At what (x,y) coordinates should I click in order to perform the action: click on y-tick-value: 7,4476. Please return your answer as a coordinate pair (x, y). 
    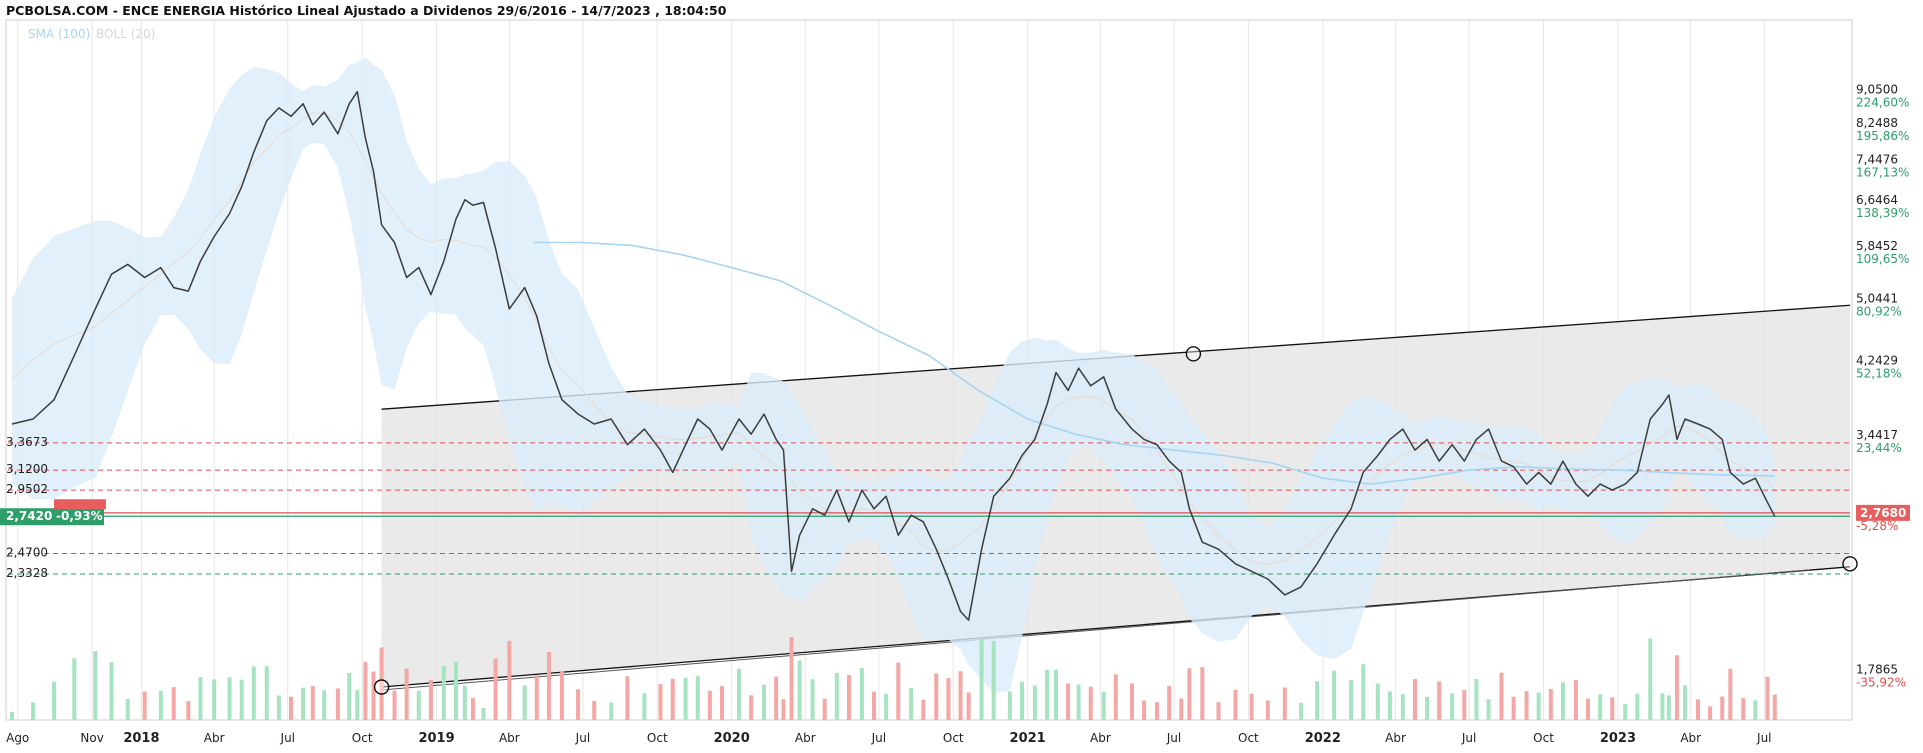
    Looking at the image, I should click on (1877, 159).